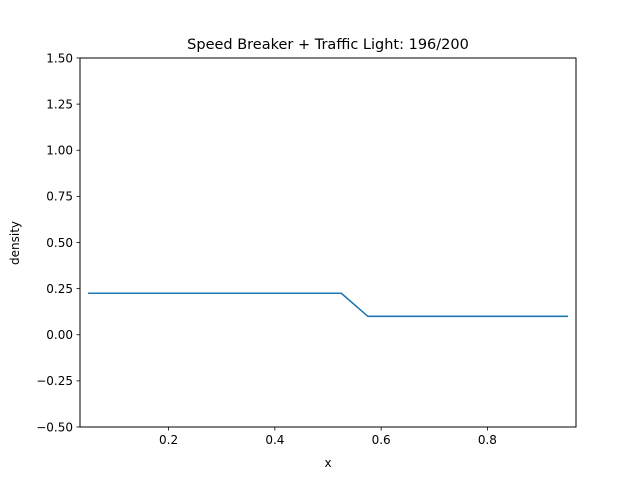 The width and height of the screenshot is (640, 480). What do you see at coordinates (487, 440) in the screenshot?
I see `x-tick-label: 0.8` at bounding box center [487, 440].